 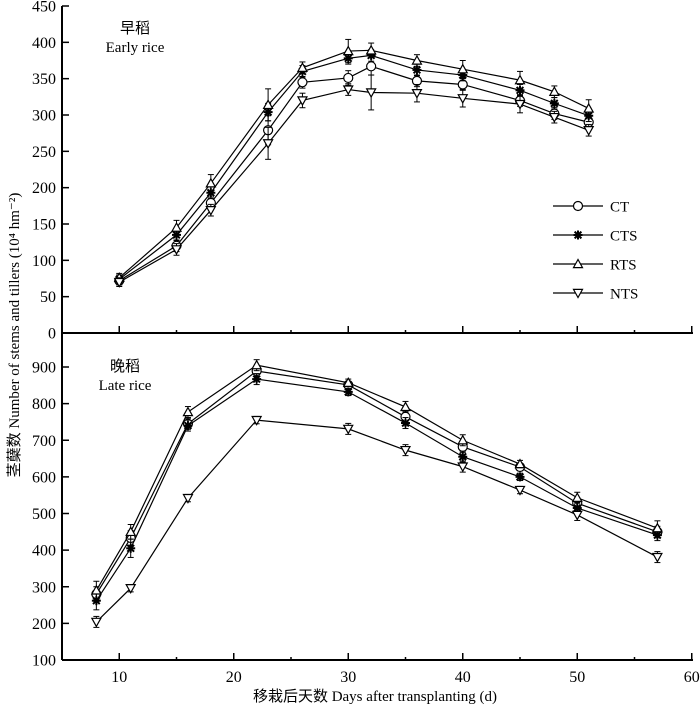 I want to click on y-tick-label: 50, so click(x=48, y=297).